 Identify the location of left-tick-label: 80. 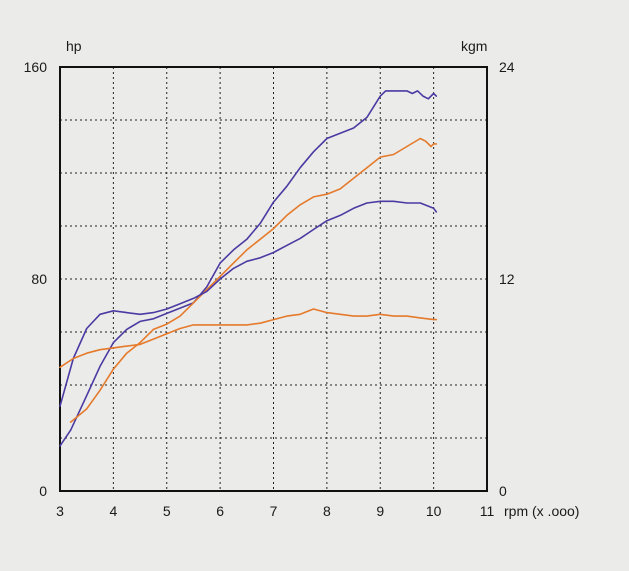
(39, 279).